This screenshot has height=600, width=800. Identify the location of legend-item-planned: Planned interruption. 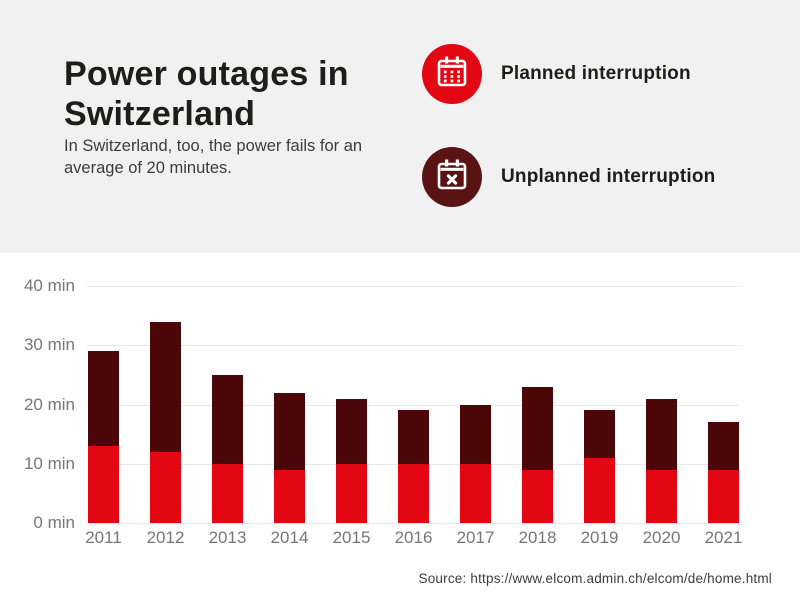
(556, 74).